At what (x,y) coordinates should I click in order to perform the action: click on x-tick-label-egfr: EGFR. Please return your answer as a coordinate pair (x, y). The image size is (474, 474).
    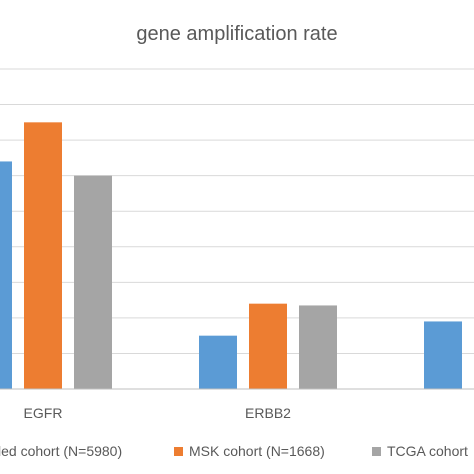
    Looking at the image, I should click on (43, 413).